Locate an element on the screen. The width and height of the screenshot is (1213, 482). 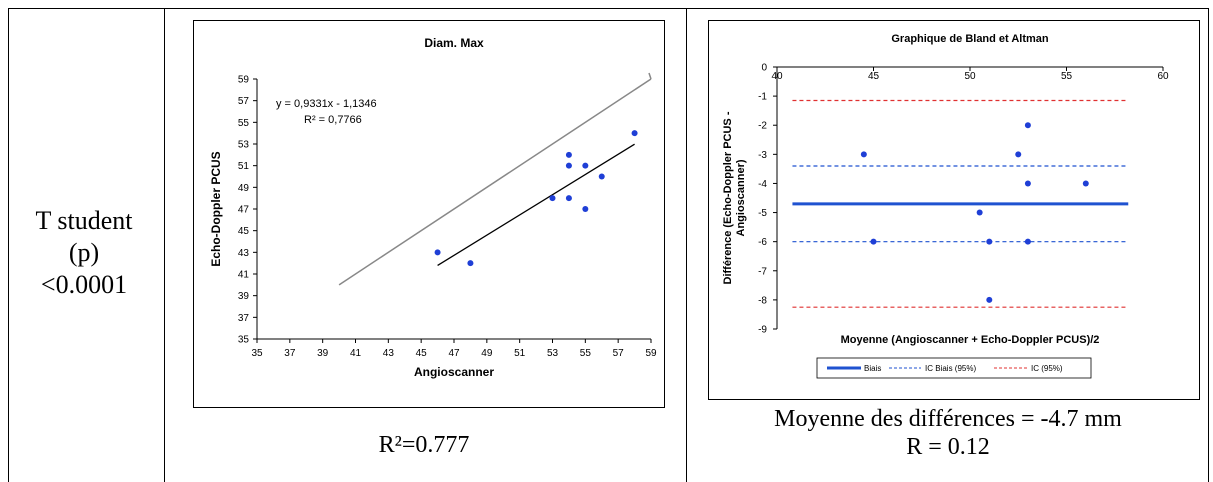
y-tick-label: 47 is located at coordinates (244, 210).